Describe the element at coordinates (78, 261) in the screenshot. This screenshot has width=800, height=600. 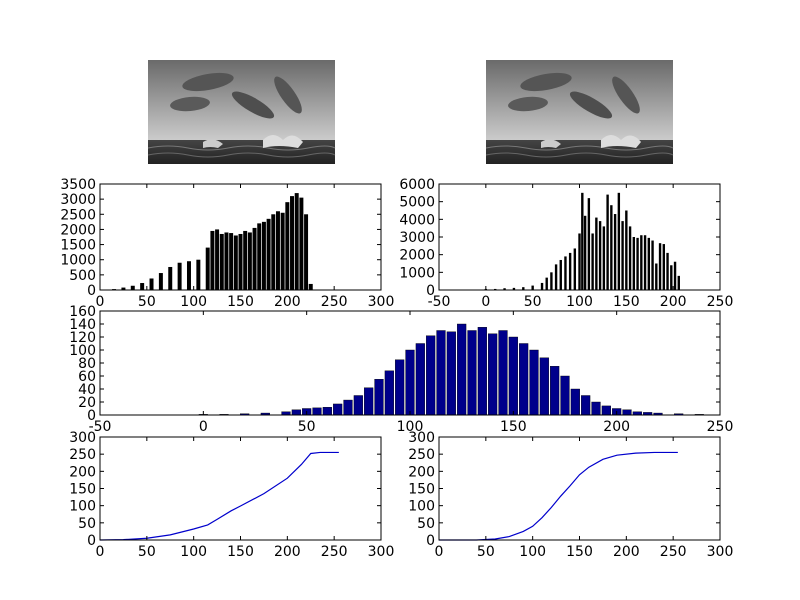
I see `hist-original-ytick-label: 1000` at that location.